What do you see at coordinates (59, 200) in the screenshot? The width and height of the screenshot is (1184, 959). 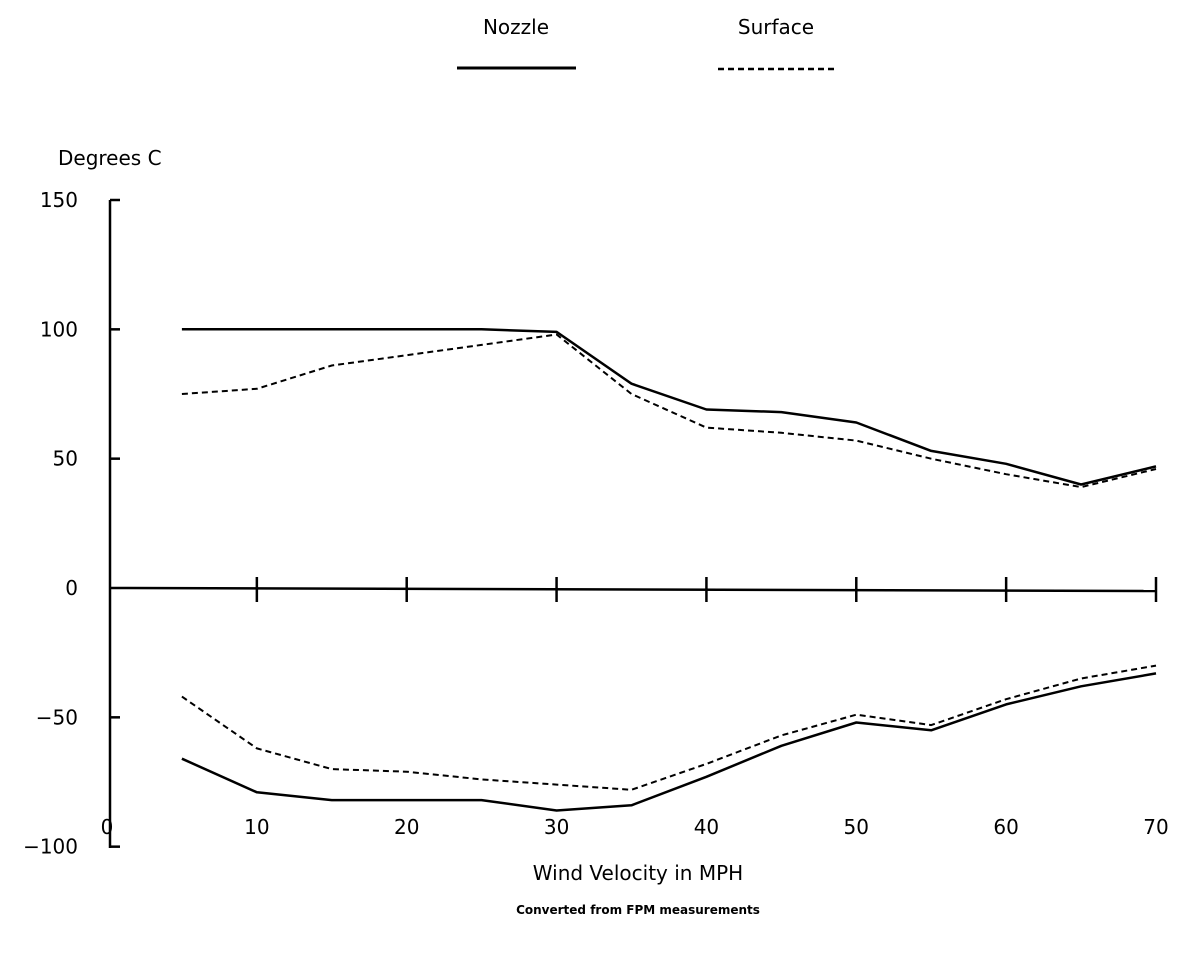 I see `y-tick-label: 150` at bounding box center [59, 200].